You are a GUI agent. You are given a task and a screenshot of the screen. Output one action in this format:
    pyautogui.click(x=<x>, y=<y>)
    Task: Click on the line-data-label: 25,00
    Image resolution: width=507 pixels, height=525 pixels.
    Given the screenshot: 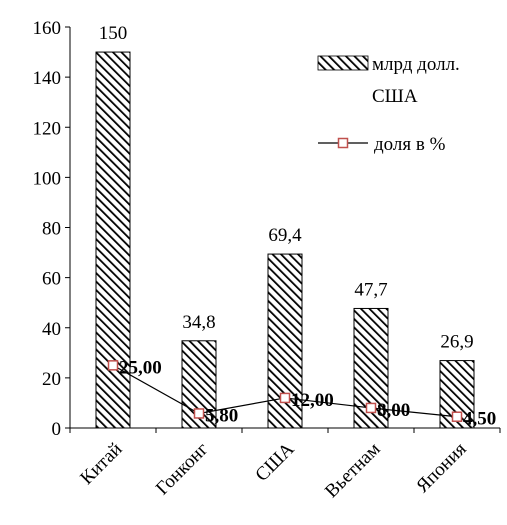 What is the action you would take?
    pyautogui.click(x=140, y=367)
    